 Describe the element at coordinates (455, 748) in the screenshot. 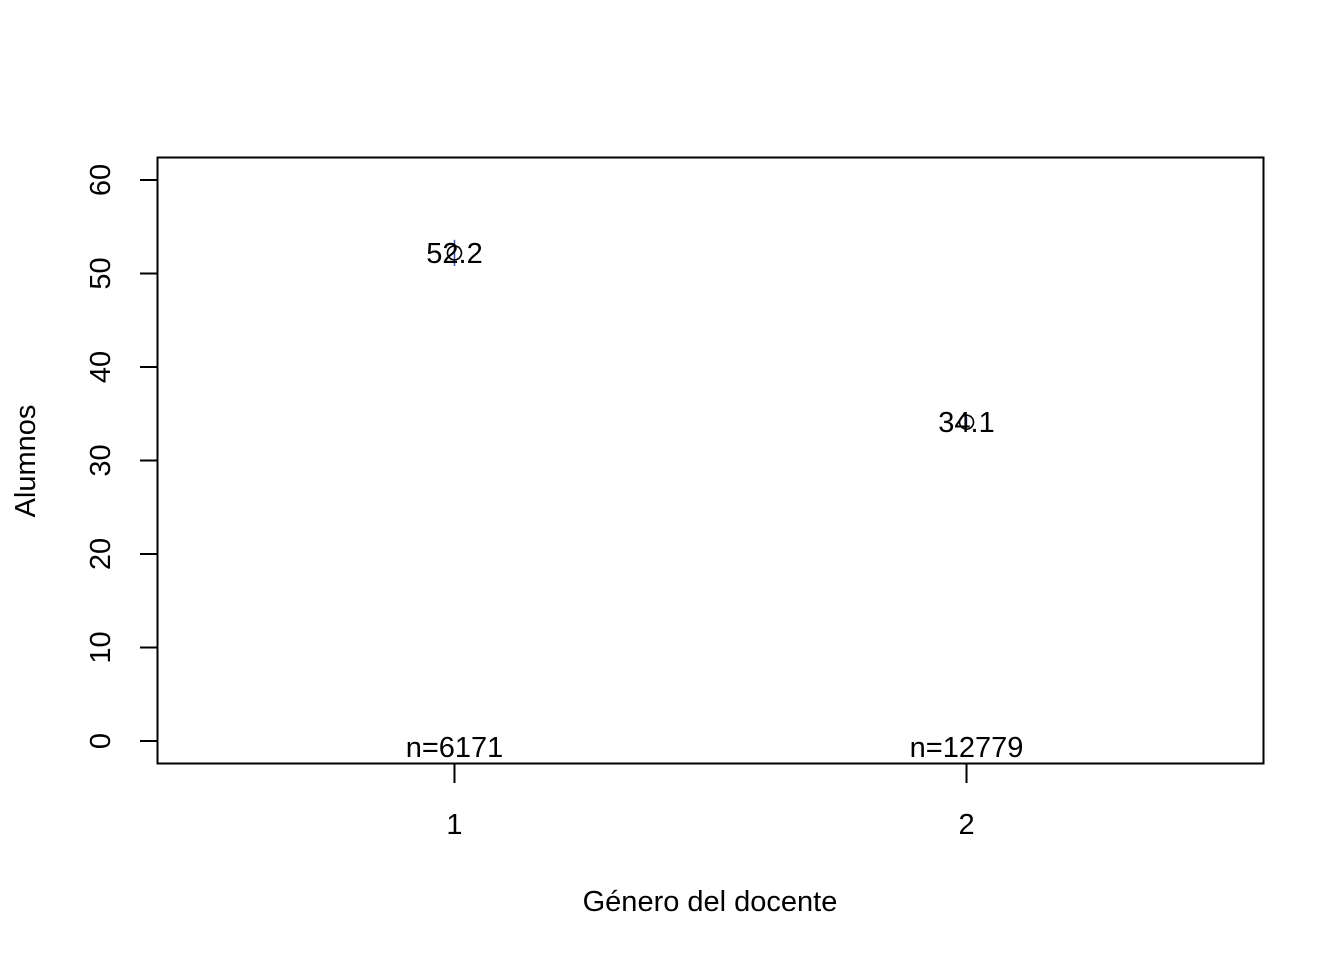

I see `n-label: n=6171` at that location.